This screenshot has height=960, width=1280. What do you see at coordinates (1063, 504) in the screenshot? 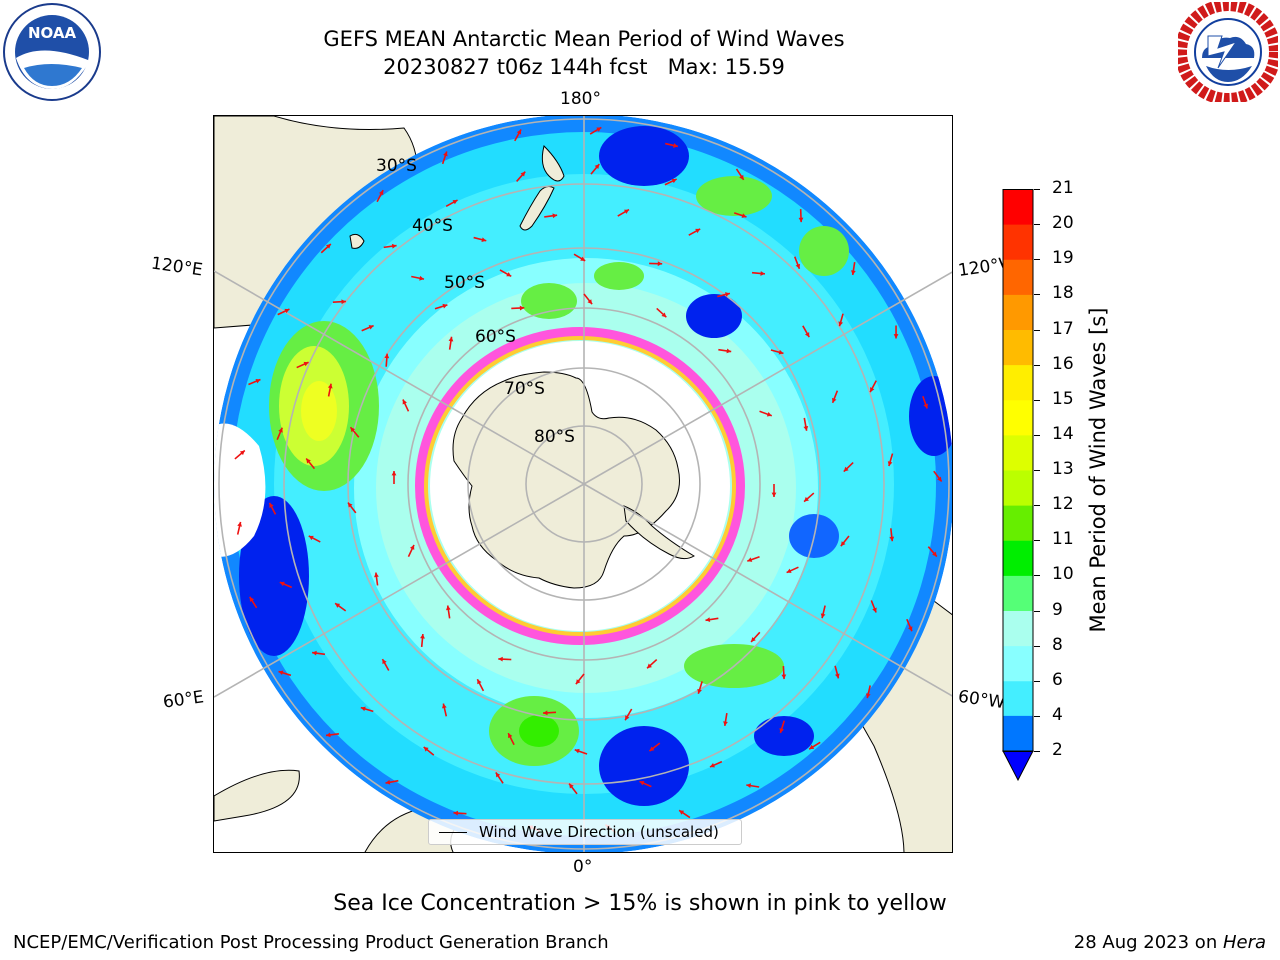
I see `colorbar-tick-label: 12` at bounding box center [1063, 504].